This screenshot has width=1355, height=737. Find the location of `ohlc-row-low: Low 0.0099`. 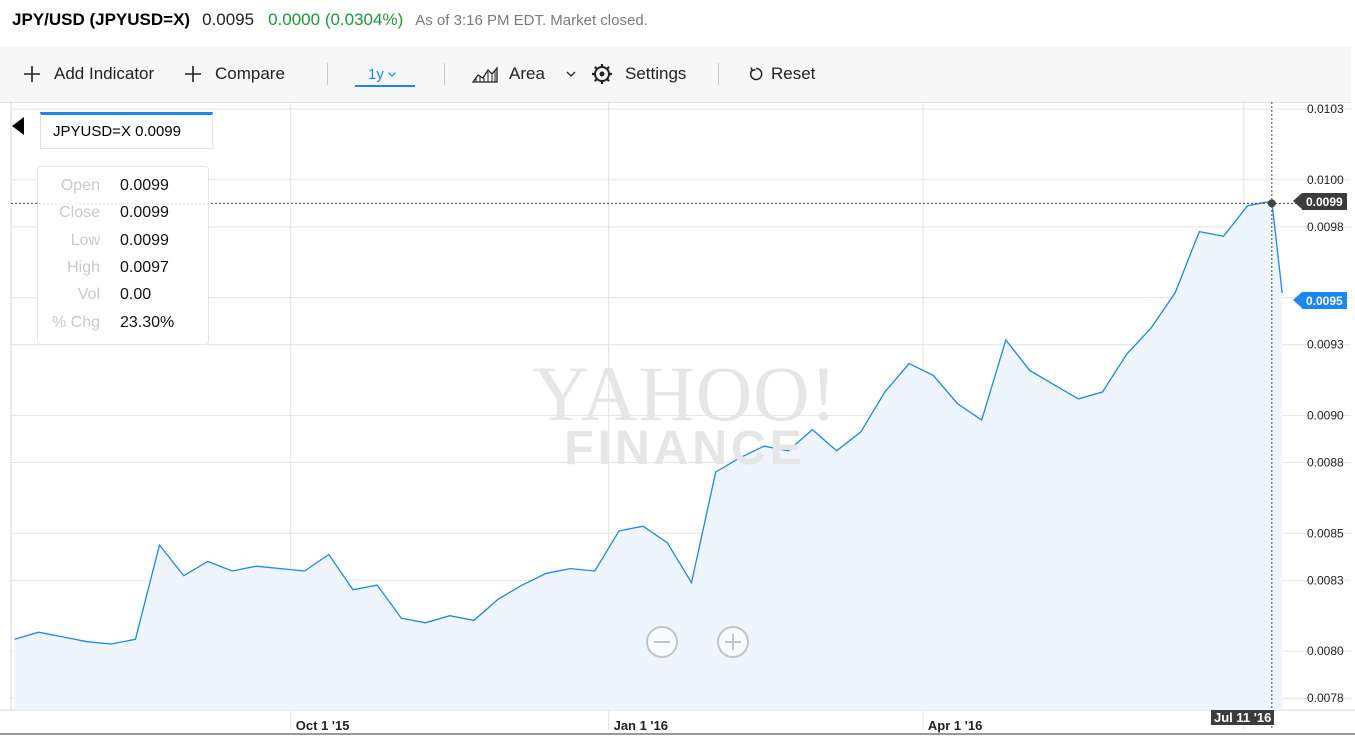

ohlc-row-low: Low 0.0099 is located at coordinates (124, 243).